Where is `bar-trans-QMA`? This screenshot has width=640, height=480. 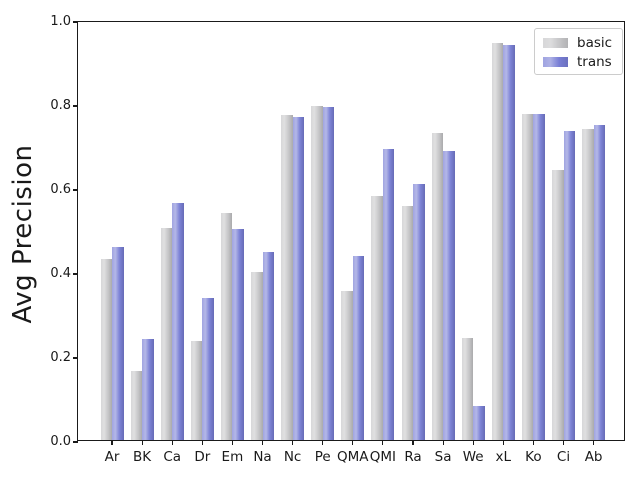 bar-trans-QMA is located at coordinates (358, 348).